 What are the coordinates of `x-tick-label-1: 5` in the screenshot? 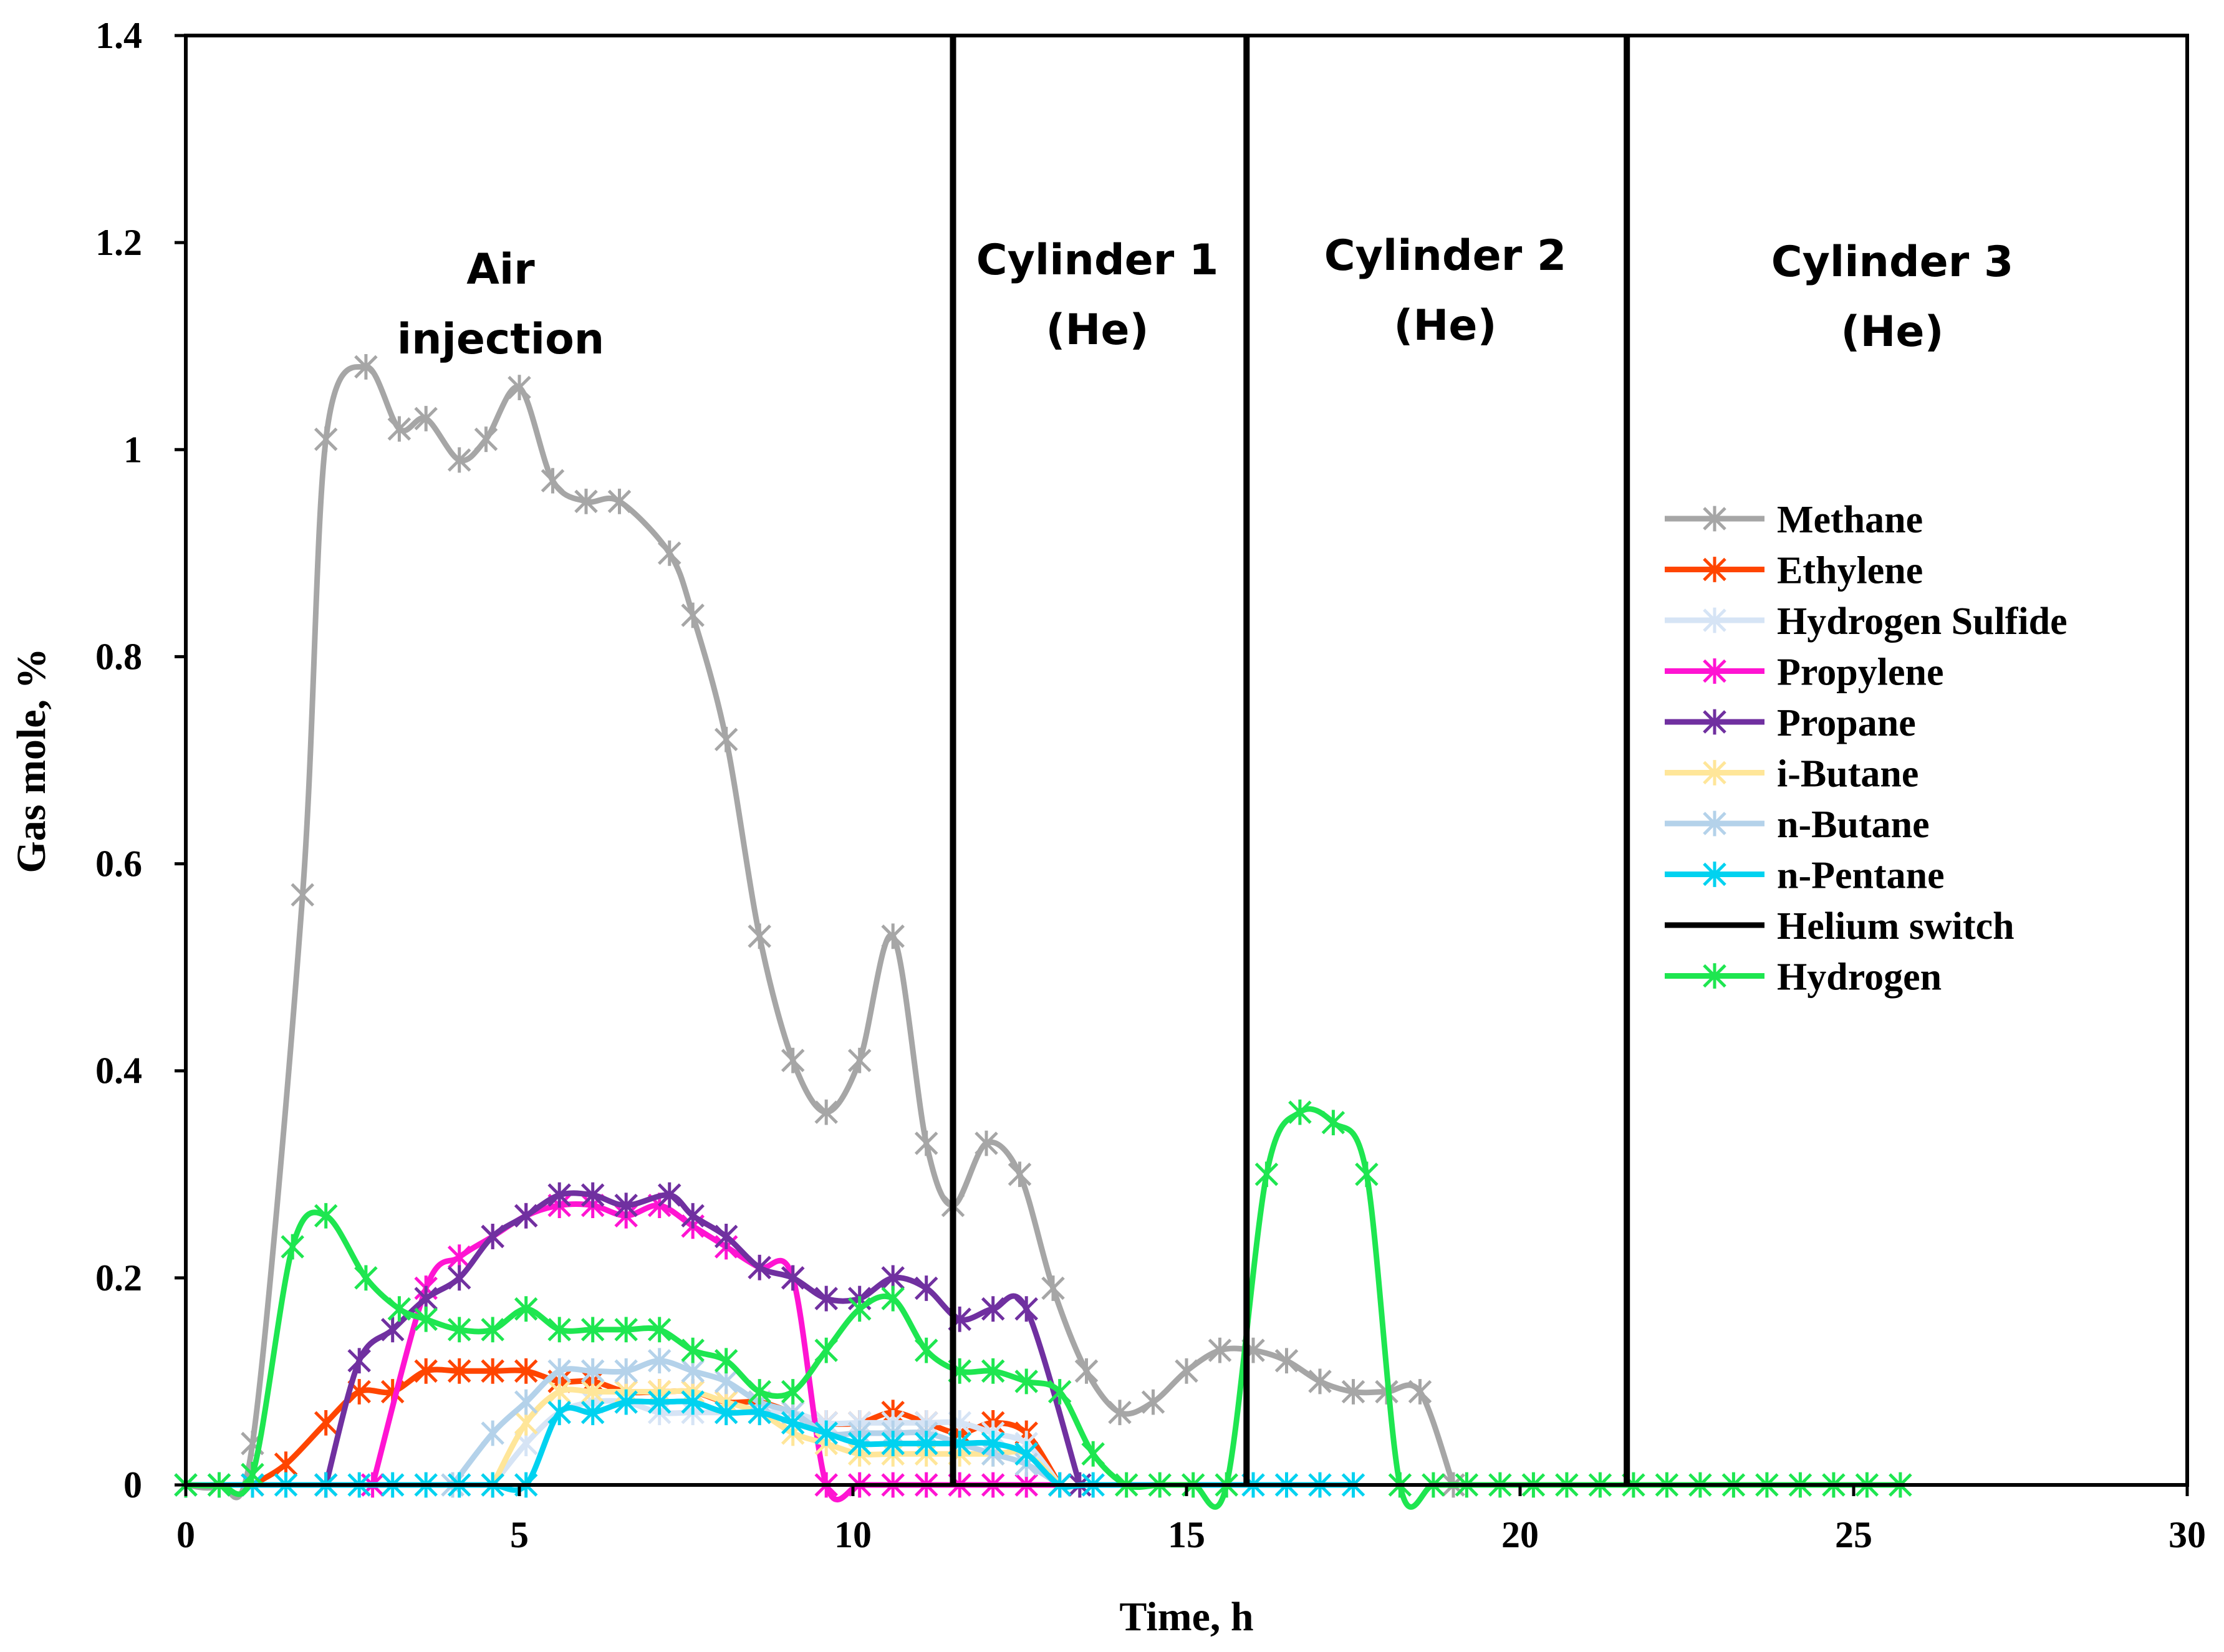 It's located at (519, 1534).